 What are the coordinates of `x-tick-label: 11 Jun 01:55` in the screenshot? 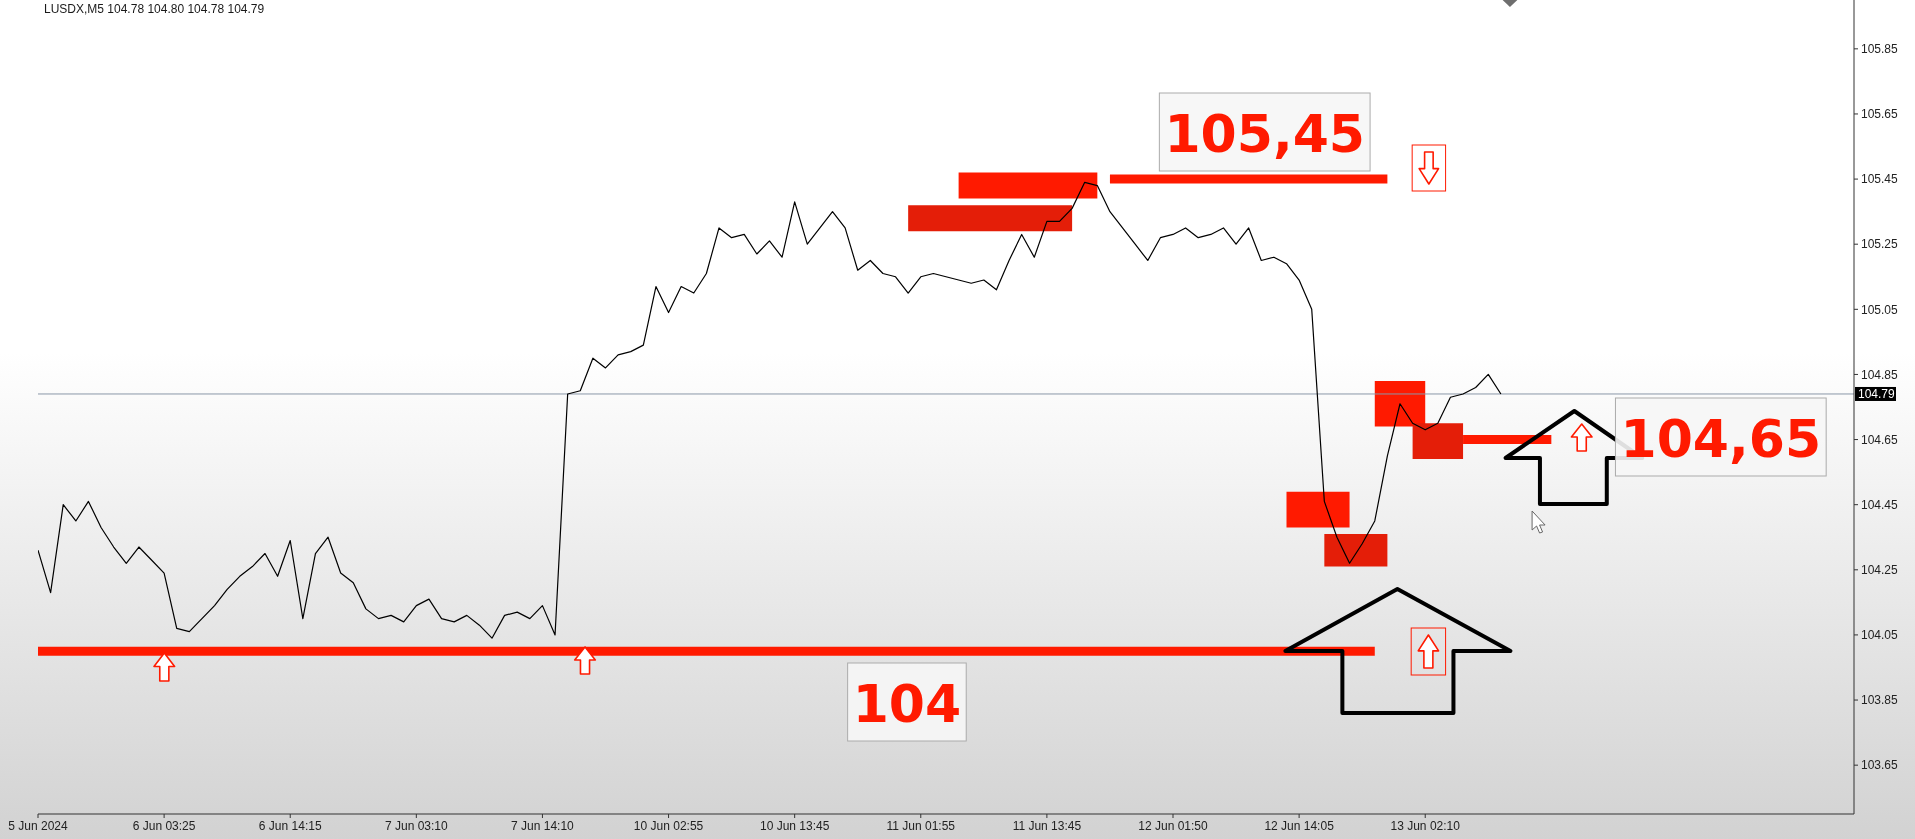 It's located at (921, 825).